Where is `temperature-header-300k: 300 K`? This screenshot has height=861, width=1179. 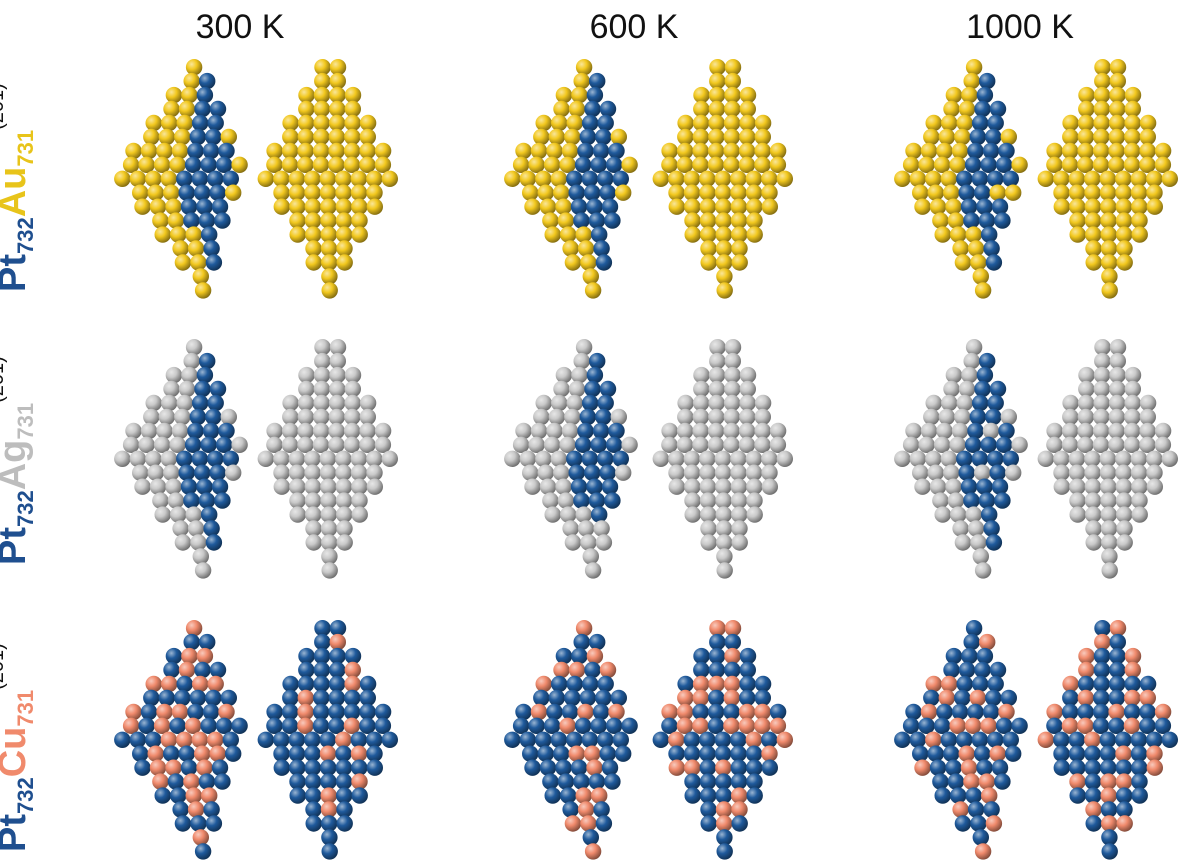 temperature-header-300k: 300 K is located at coordinates (240, 27).